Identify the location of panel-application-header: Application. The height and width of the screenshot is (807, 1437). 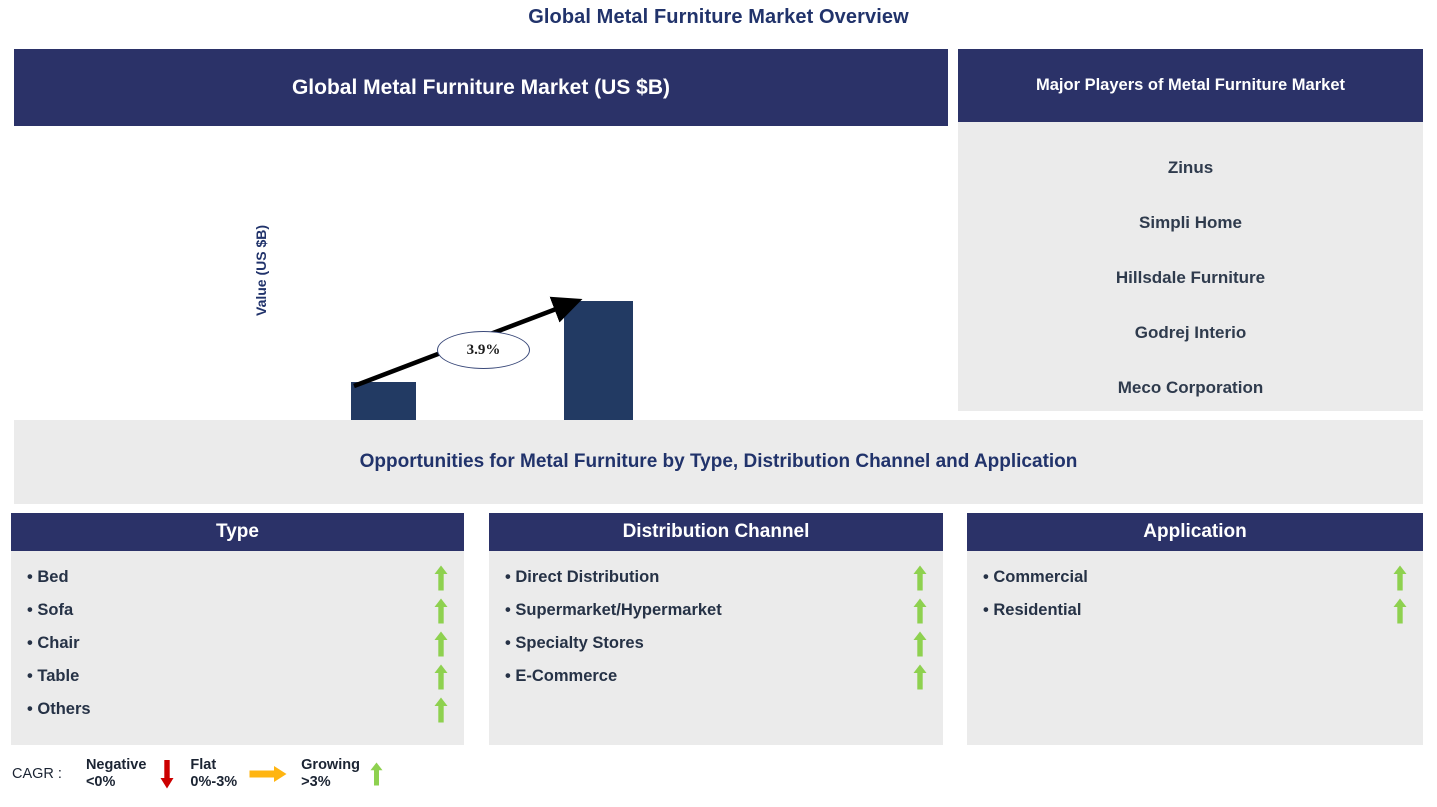
(1195, 532).